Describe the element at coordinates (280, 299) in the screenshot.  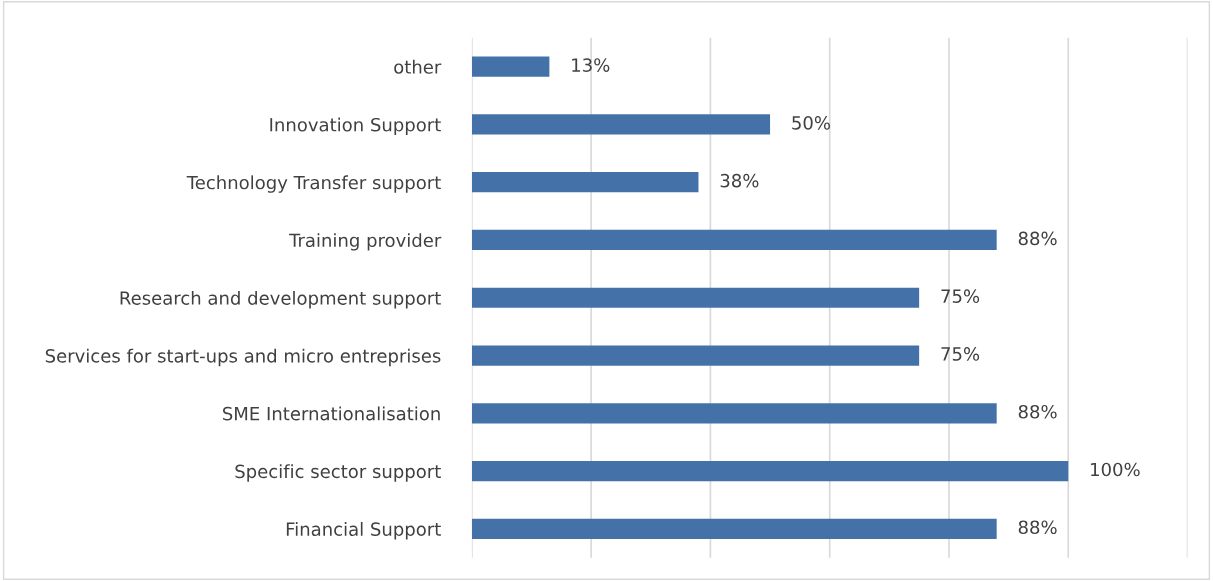
I see `y-tick-label: Research and development support` at that location.